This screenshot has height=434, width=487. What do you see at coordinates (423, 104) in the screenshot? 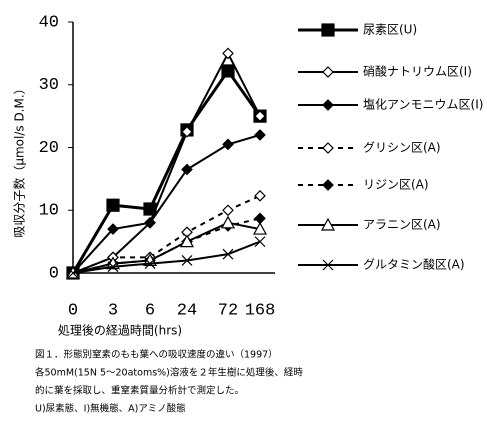
I see `legend-label: 塩化アンモニウム区(I)` at bounding box center [423, 104].